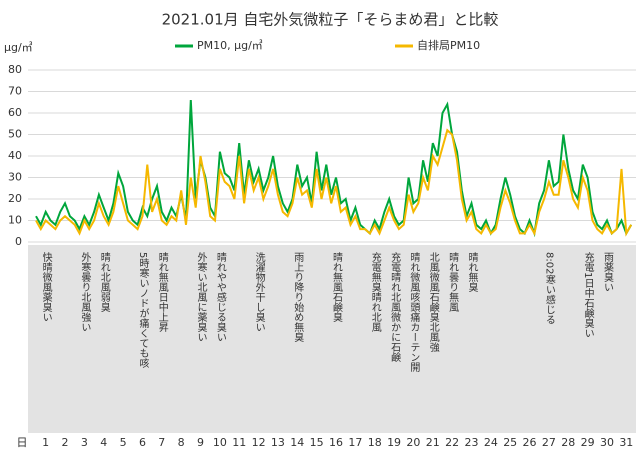 The height and width of the screenshot is (460, 640). What do you see at coordinates (259, 292) in the screenshot?
I see `annotation: 洗濯物外干し臭い` at bounding box center [259, 292].